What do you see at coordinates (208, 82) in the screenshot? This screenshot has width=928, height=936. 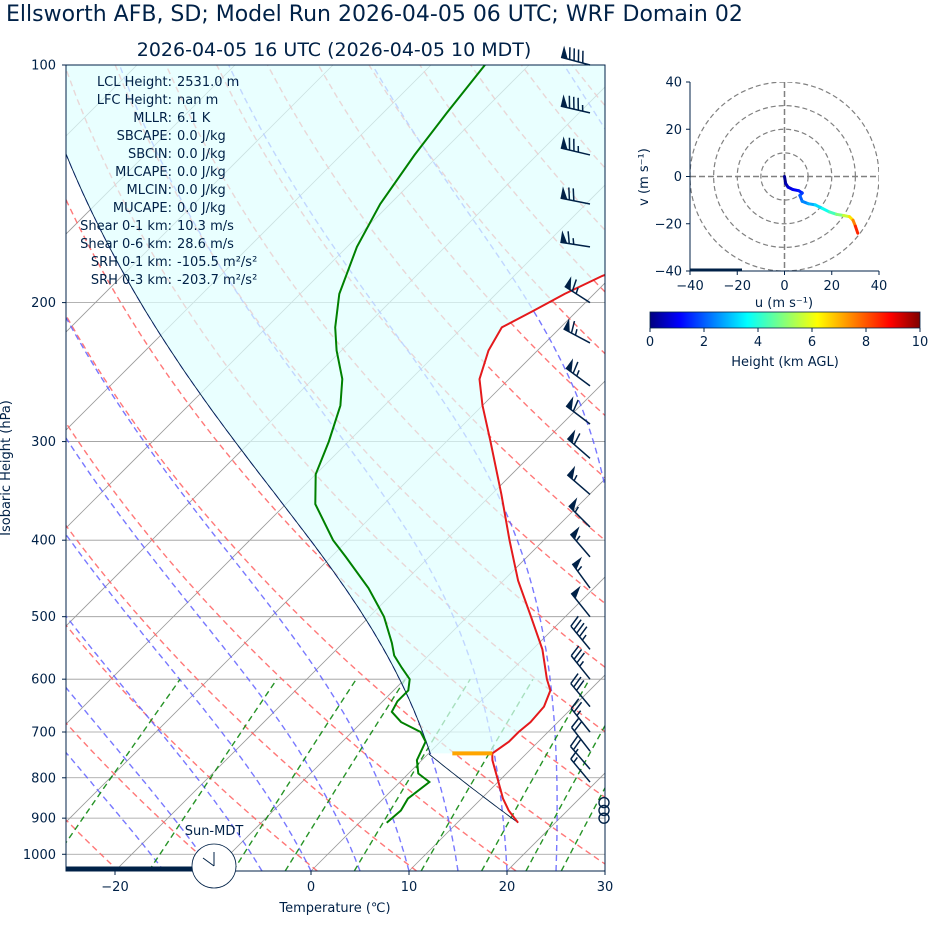 I see `stat-value: 2531.0 m` at bounding box center [208, 82].